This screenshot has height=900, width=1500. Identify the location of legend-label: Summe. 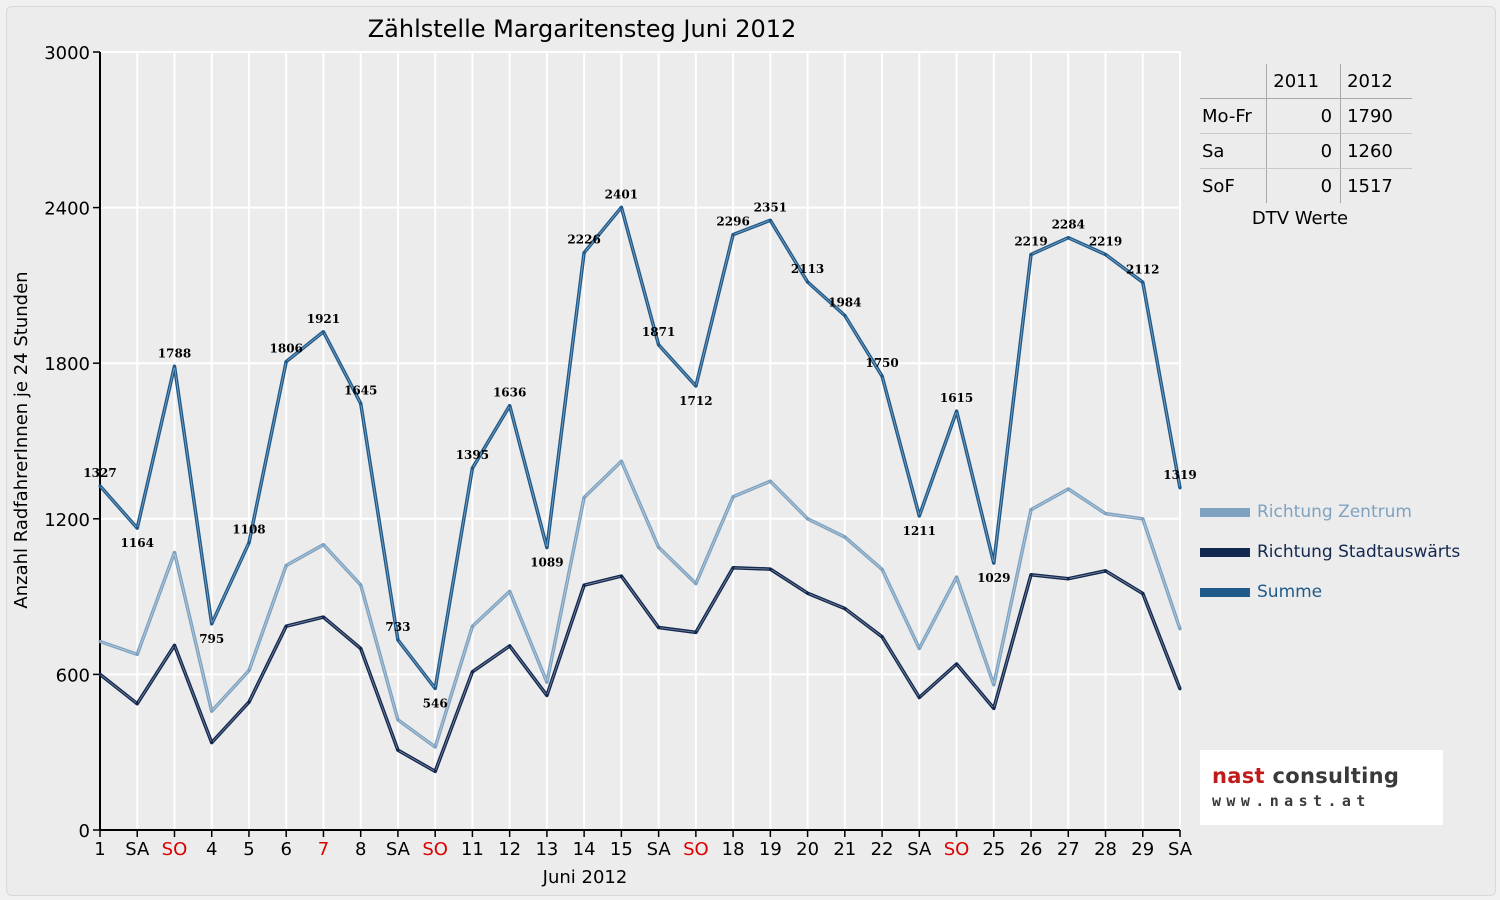
(1290, 592).